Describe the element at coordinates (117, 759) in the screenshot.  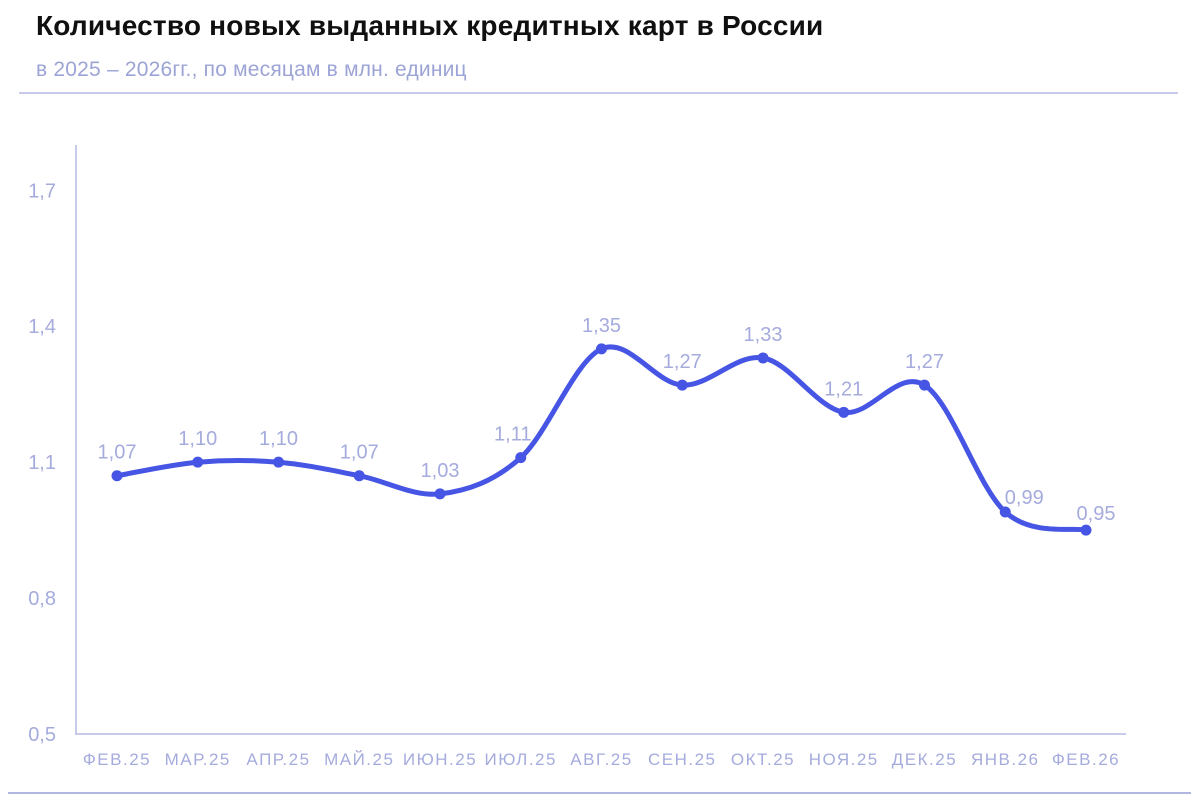
I see `x-tick-label: ФЕВ.25` at that location.